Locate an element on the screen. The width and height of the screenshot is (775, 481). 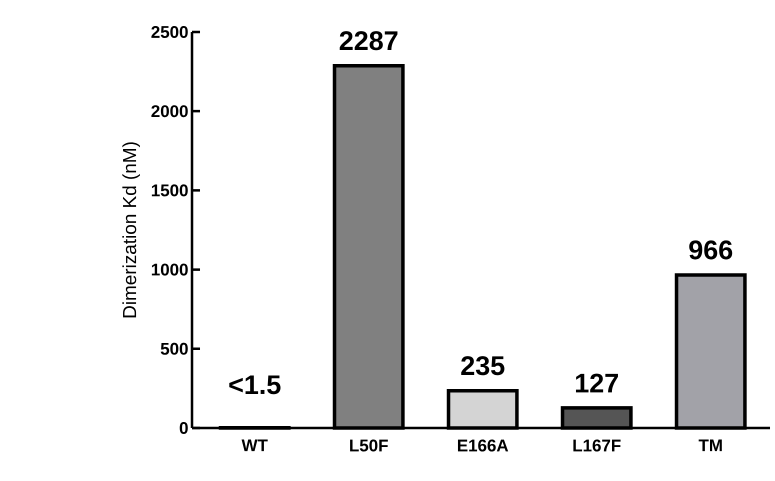
x-tick-label: TM is located at coordinates (710, 446).